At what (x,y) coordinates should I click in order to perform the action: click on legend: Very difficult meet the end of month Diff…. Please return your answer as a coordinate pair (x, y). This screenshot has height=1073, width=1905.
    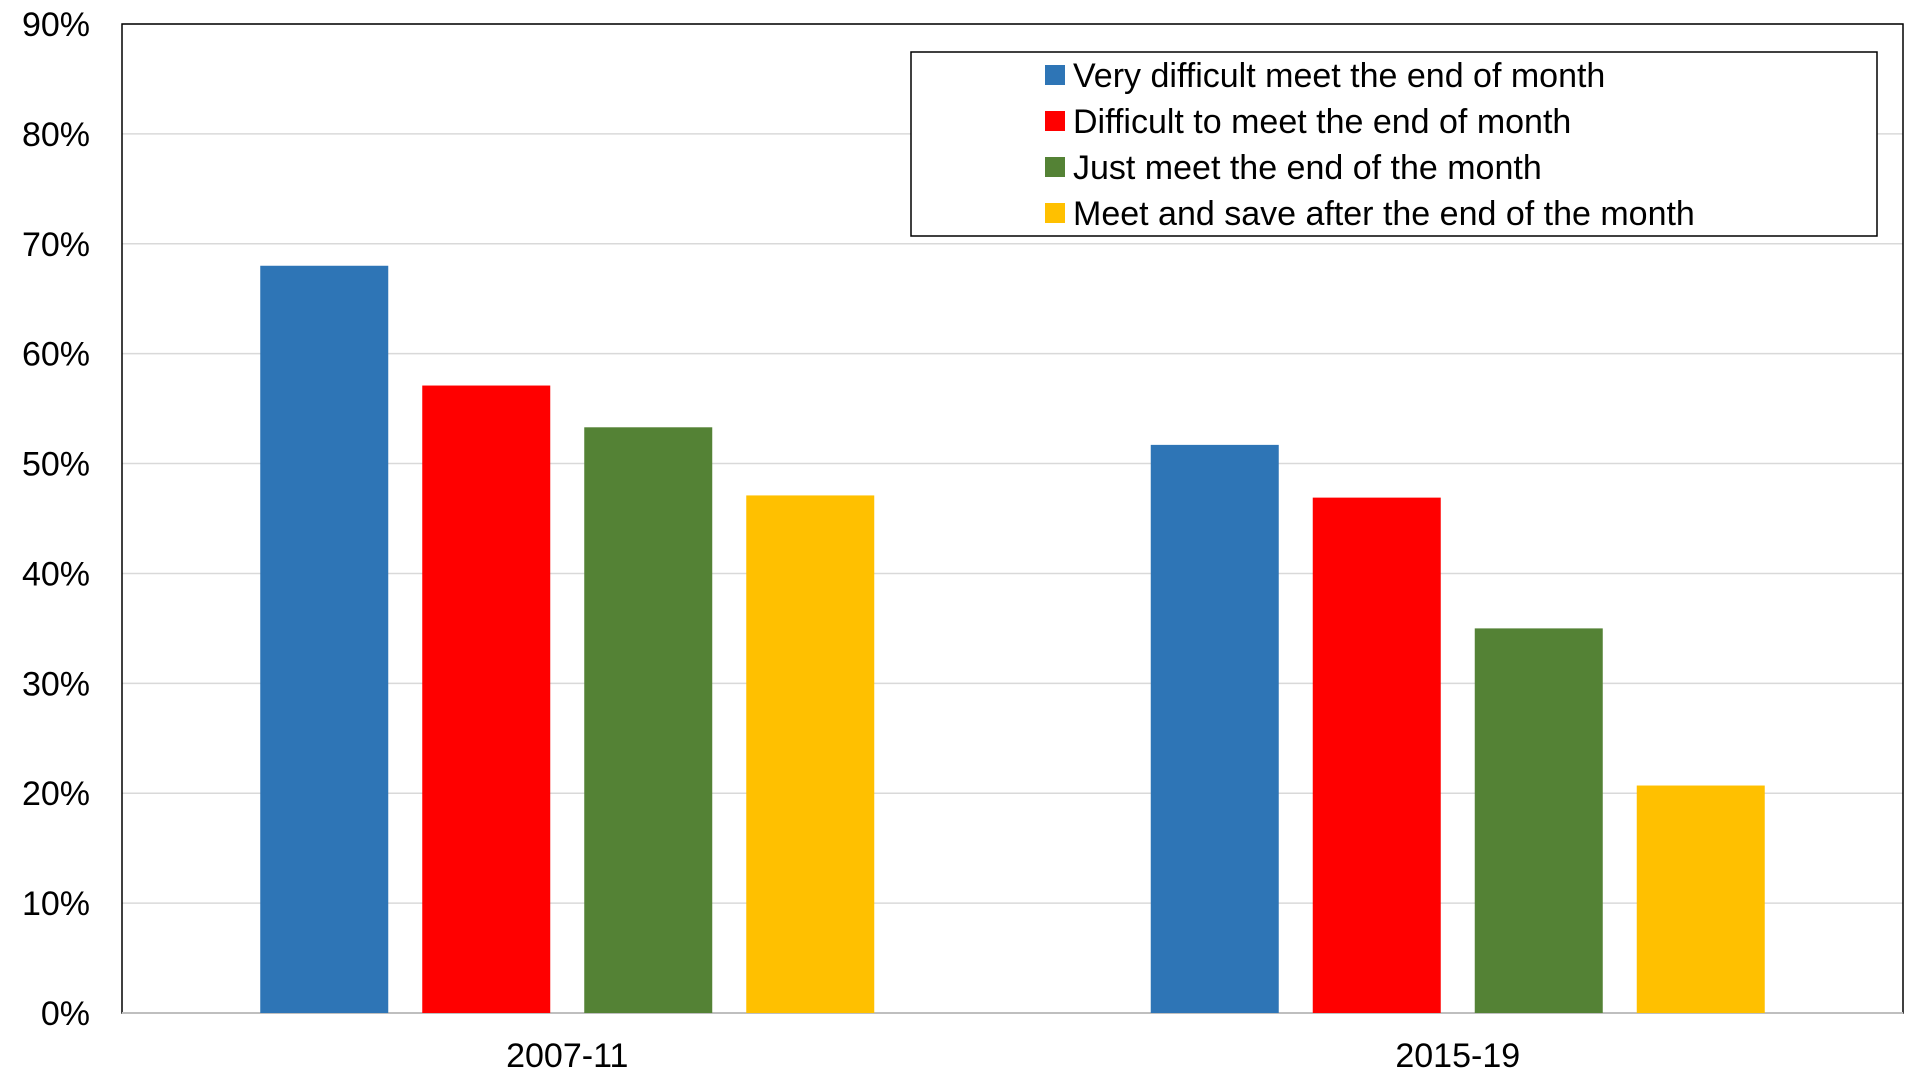
    Looking at the image, I should click on (1394, 144).